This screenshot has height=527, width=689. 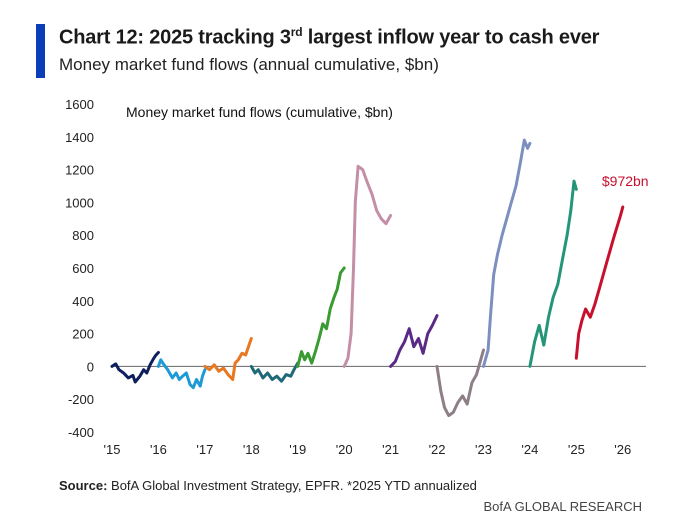 What do you see at coordinates (274, 372) in the screenshot?
I see `series-line-2018` at bounding box center [274, 372].